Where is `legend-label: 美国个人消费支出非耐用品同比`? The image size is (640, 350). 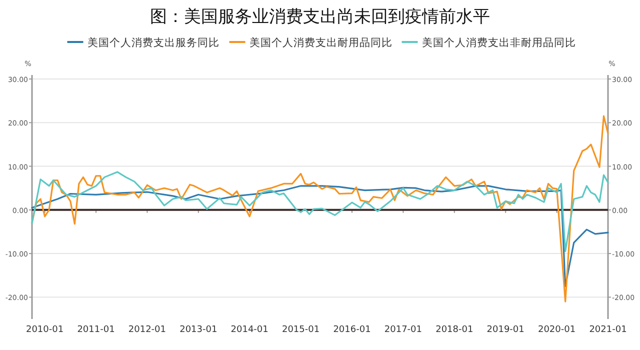 legend-label: 美国个人消费支出非耐用品同比 is located at coordinates (499, 42).